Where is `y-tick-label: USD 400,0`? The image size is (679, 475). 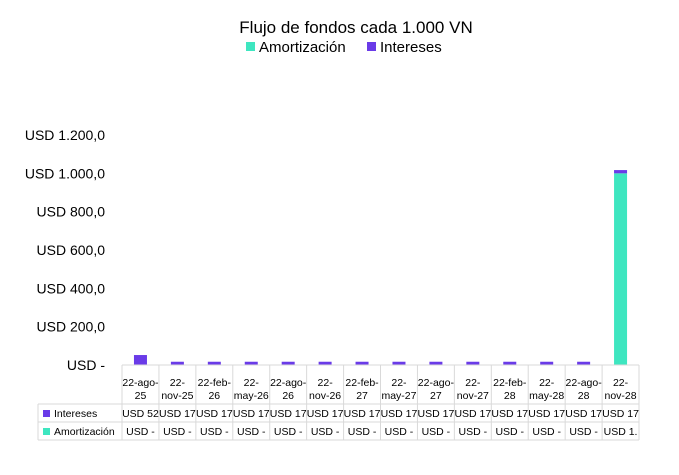
y-tick-label: USD 400,0 is located at coordinates (71, 288).